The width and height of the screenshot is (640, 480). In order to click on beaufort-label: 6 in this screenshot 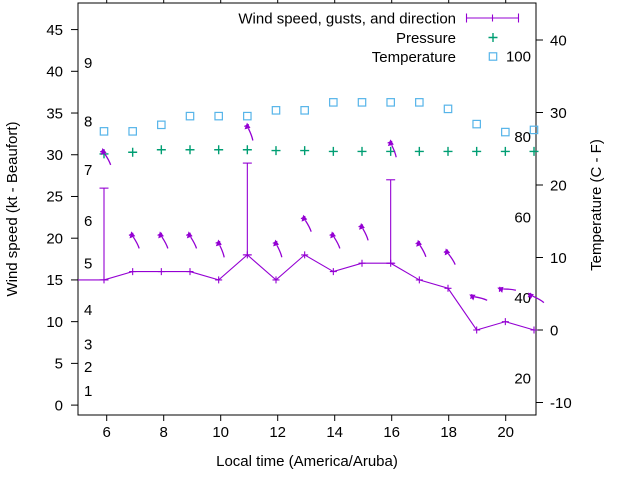, I will do `click(88, 221)`.